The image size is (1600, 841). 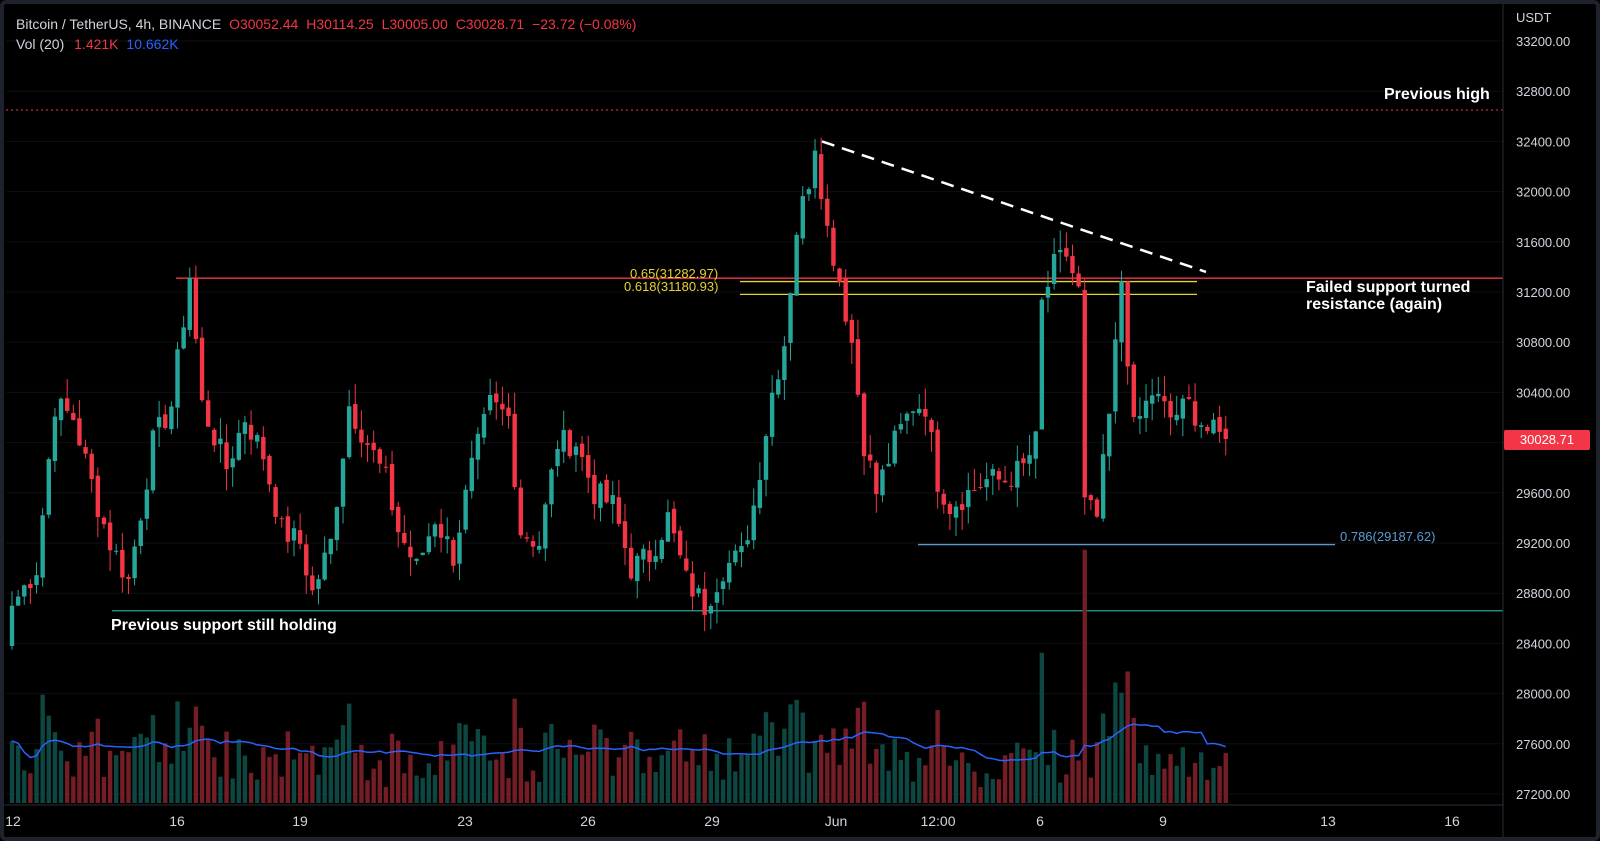 I want to click on price-tick-label: 27600.00, so click(x=1543, y=744).